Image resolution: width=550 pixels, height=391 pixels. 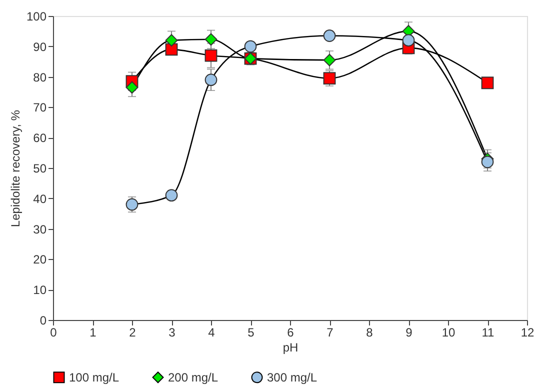 I want to click on y-tick-label: 60, so click(x=40, y=138).